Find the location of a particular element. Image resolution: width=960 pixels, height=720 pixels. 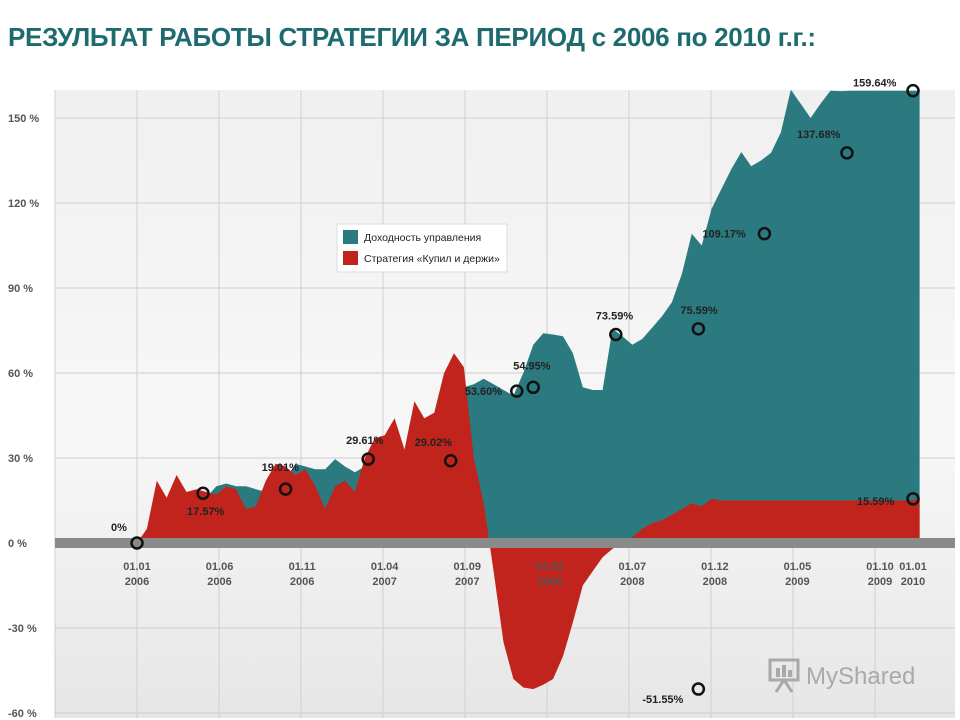

y-tick-label: 30 % is located at coordinates (20, 459).